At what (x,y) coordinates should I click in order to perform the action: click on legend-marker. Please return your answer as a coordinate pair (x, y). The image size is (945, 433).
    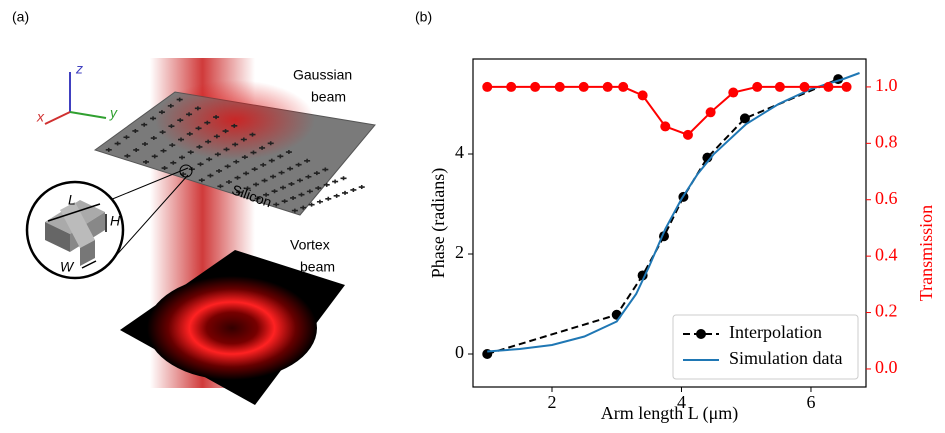
    Looking at the image, I should click on (701, 334).